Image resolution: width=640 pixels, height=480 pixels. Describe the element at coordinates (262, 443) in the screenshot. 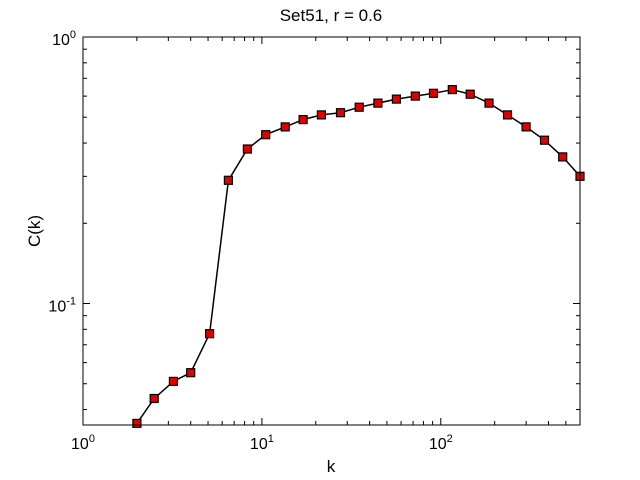

I see `x-tick-label: 10¹` at that location.